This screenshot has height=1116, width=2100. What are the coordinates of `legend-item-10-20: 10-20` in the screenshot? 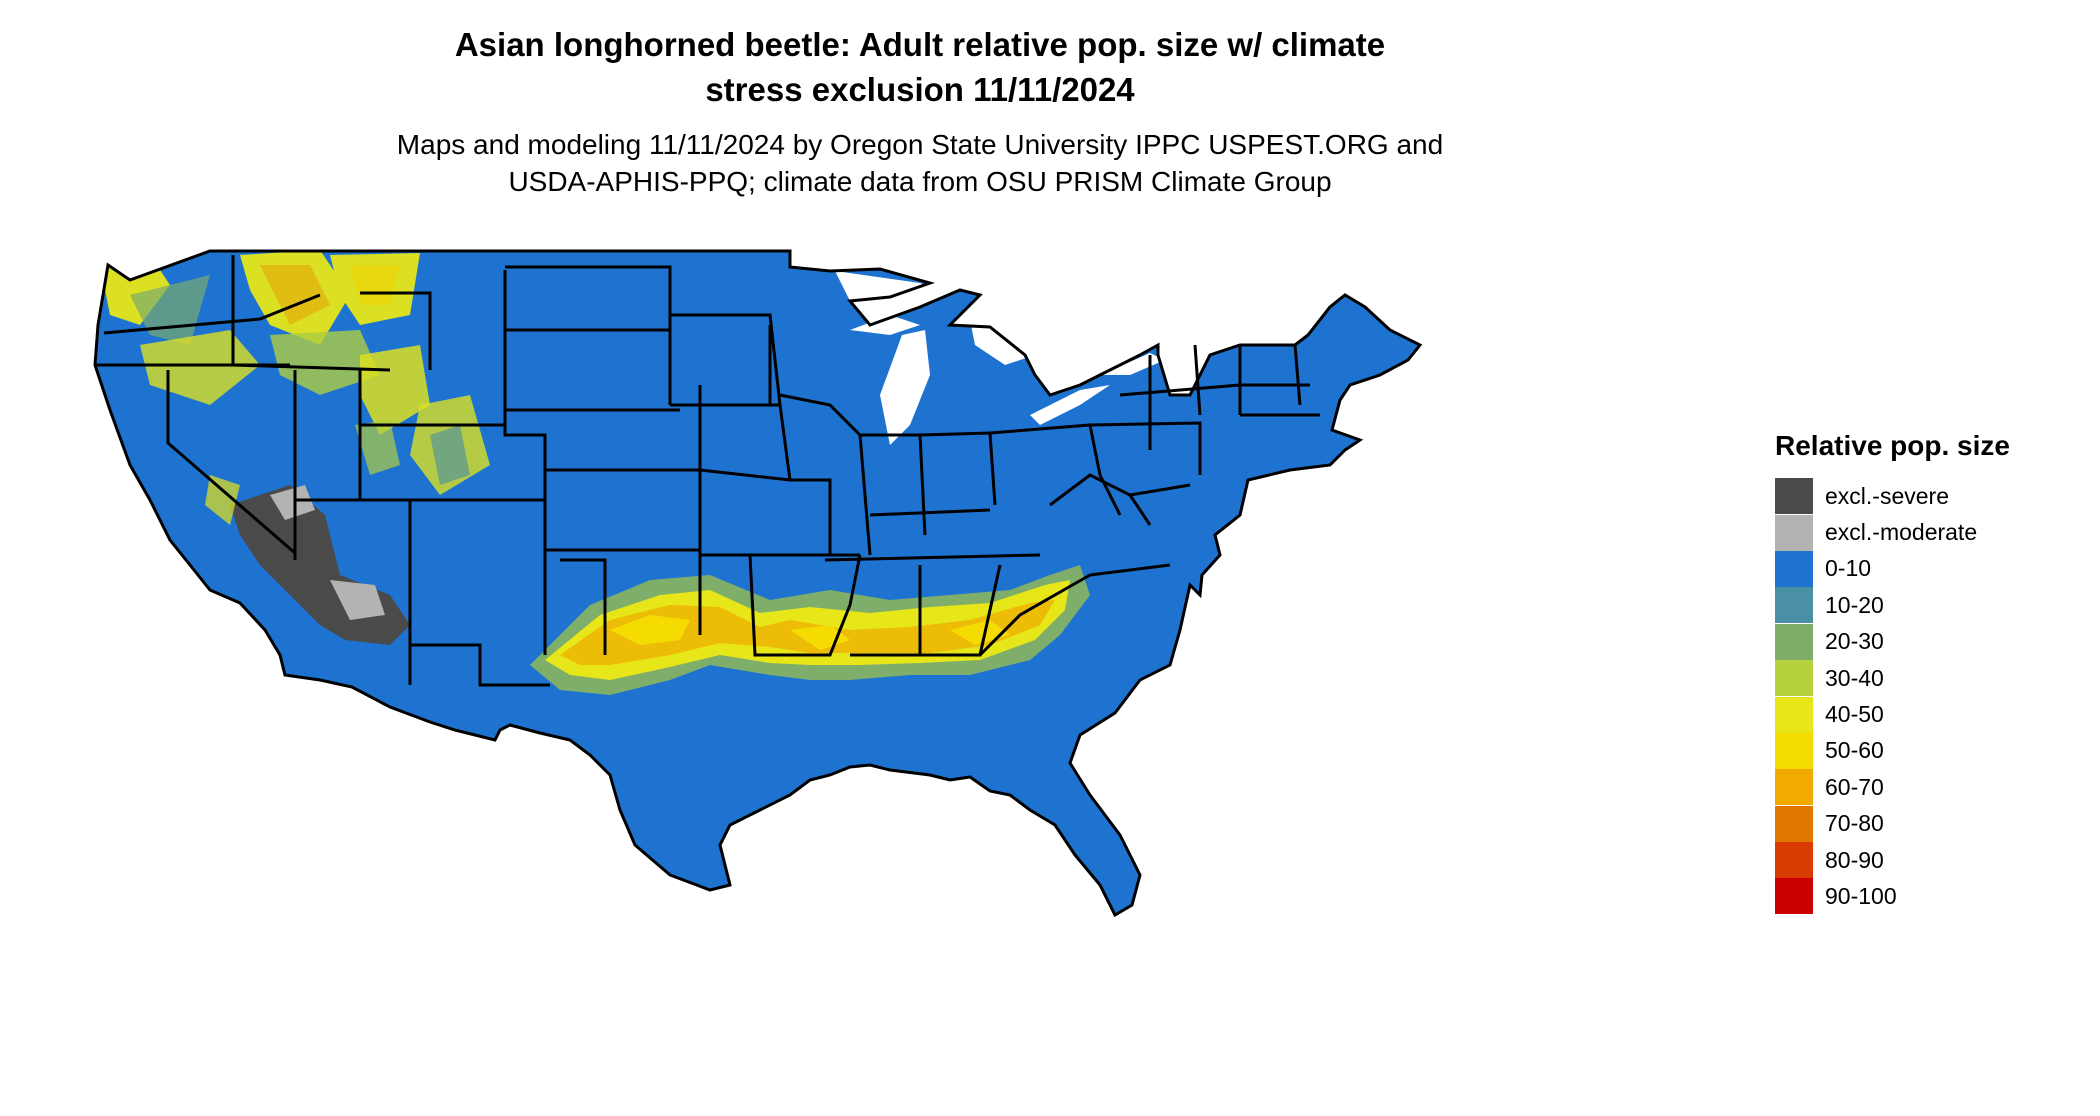 It's located at (1892, 605).